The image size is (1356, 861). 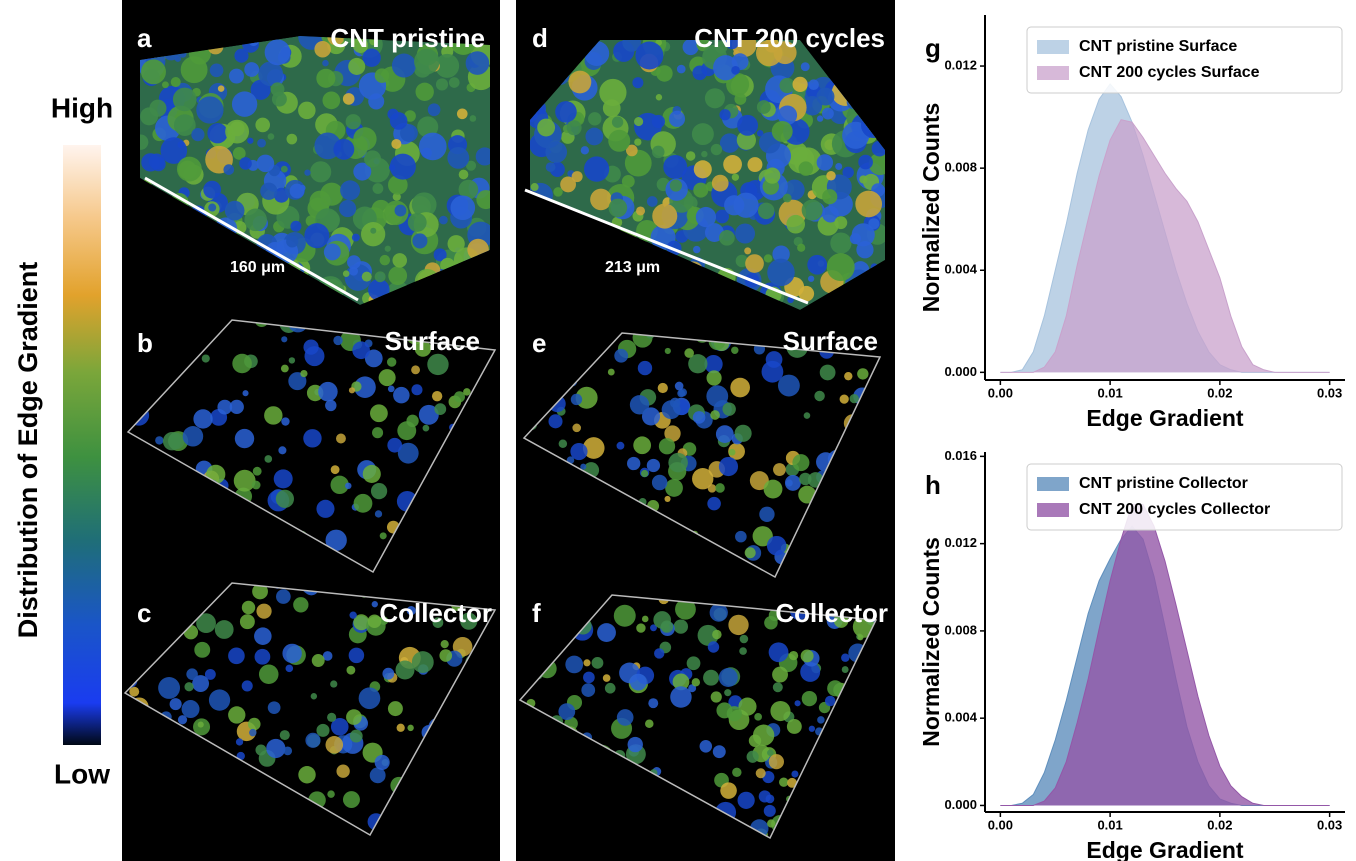 I want to click on panel-letter: f, so click(x=536, y=613).